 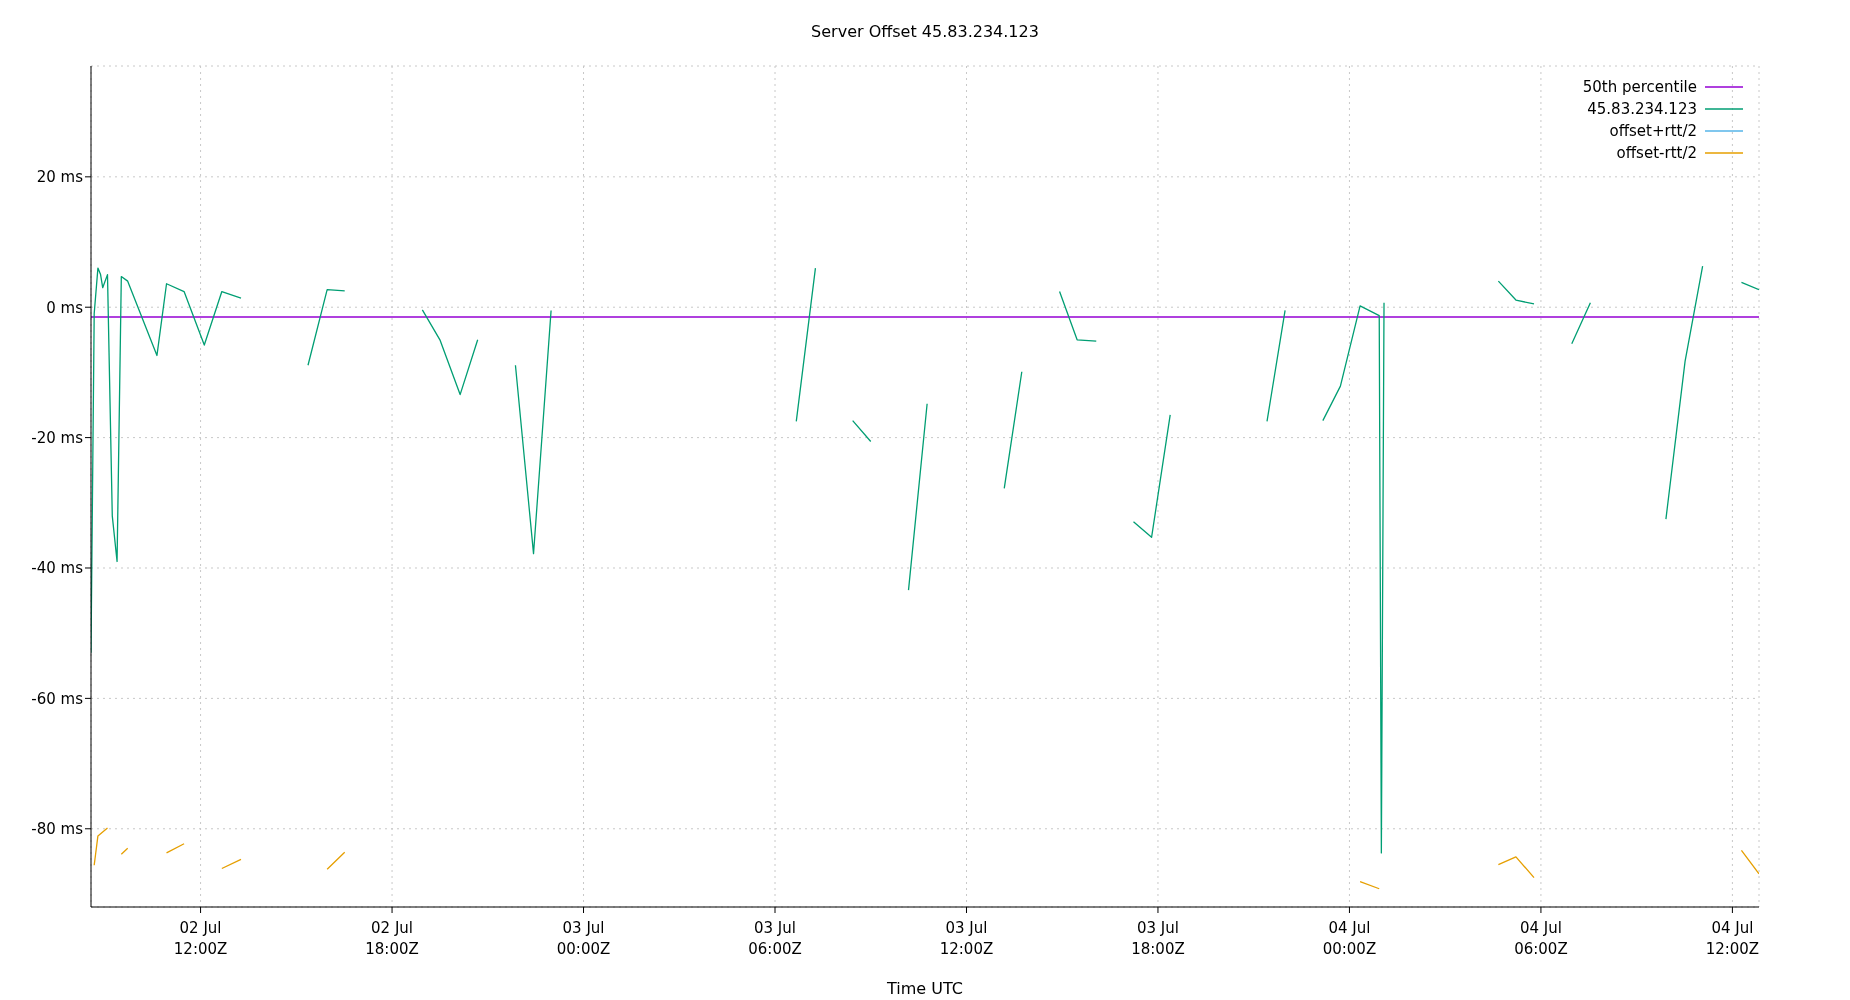 What do you see at coordinates (925, 31) in the screenshot?
I see `chart-title: Server Offset 45.83.234.123` at bounding box center [925, 31].